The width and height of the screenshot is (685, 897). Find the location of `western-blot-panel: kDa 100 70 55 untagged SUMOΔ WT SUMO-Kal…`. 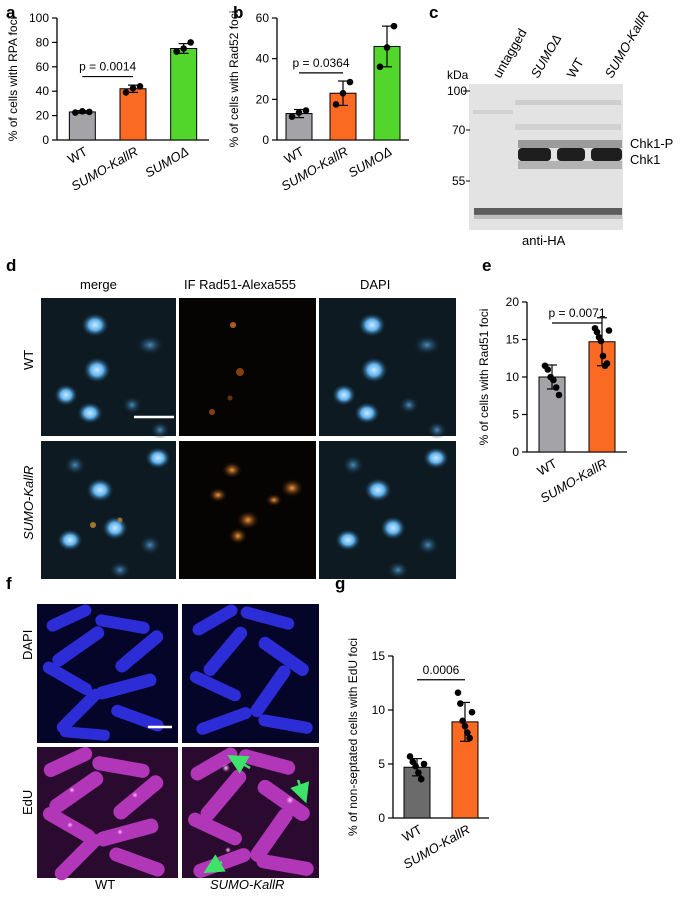

western-blot-panel: kDa 100 70 55 untagged SUMOΔ WT SUMO-Kal… is located at coordinates (560, 128).